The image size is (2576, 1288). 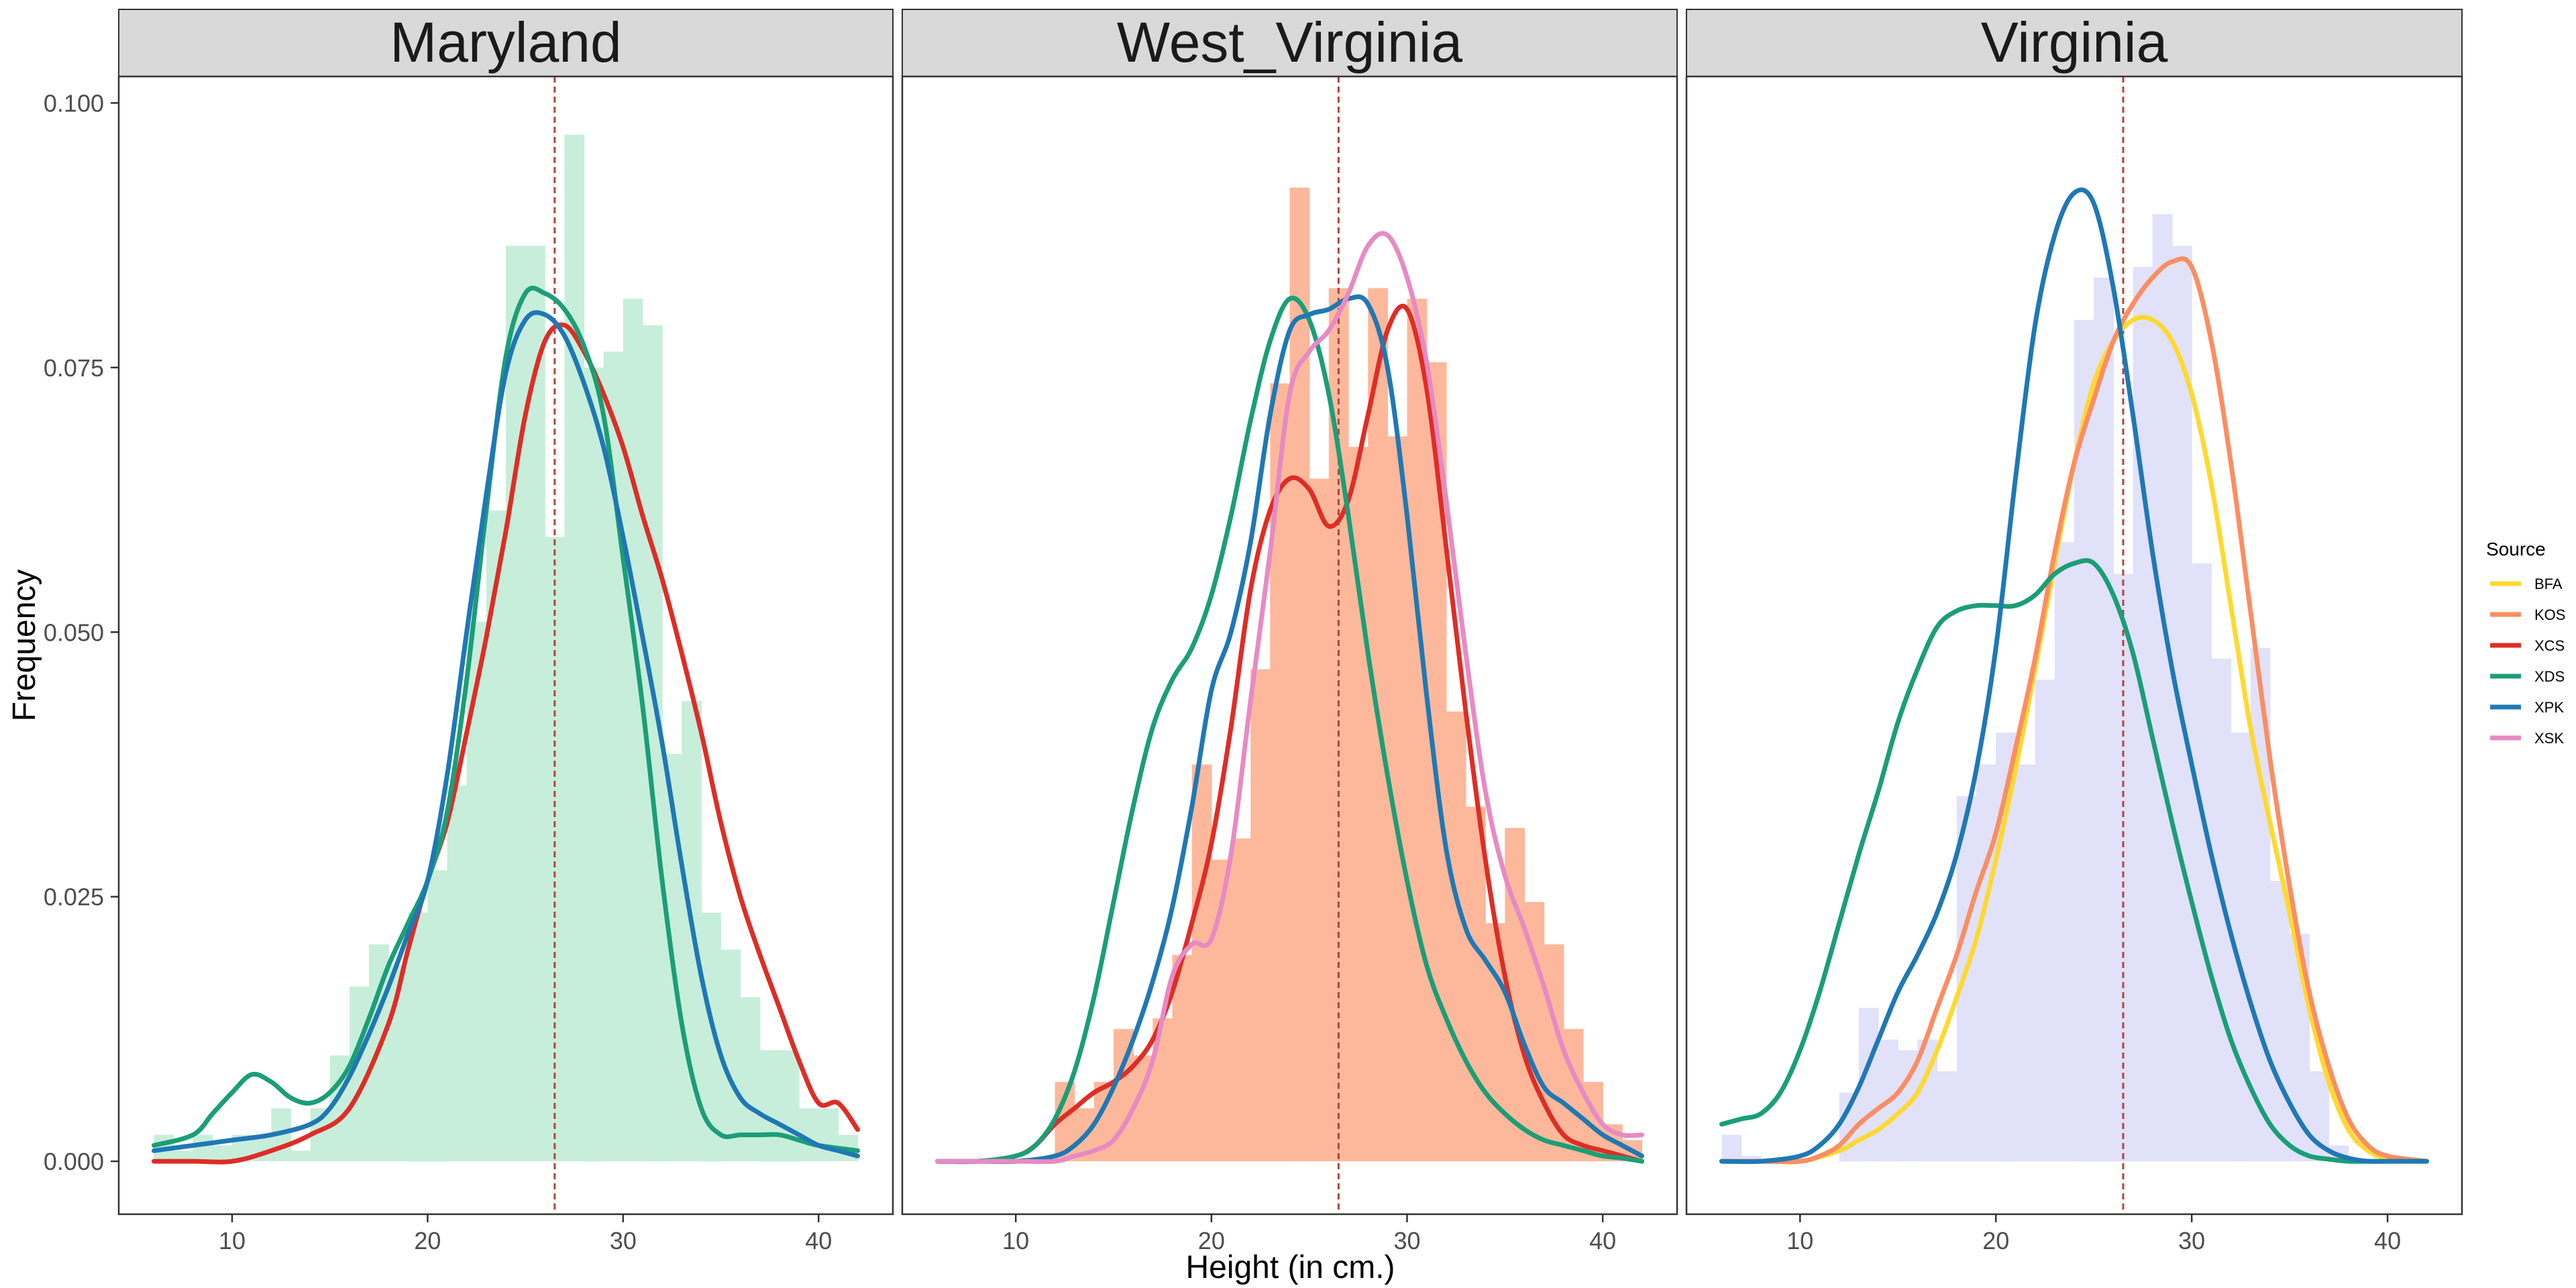 I want to click on legend-label-xsk: XSK, so click(x=2549, y=738).